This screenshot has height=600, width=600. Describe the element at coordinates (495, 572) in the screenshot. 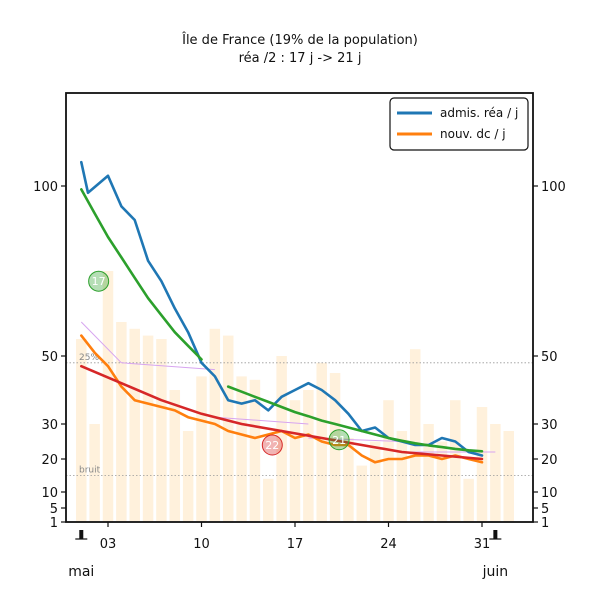

I see `month-label: juin` at that location.